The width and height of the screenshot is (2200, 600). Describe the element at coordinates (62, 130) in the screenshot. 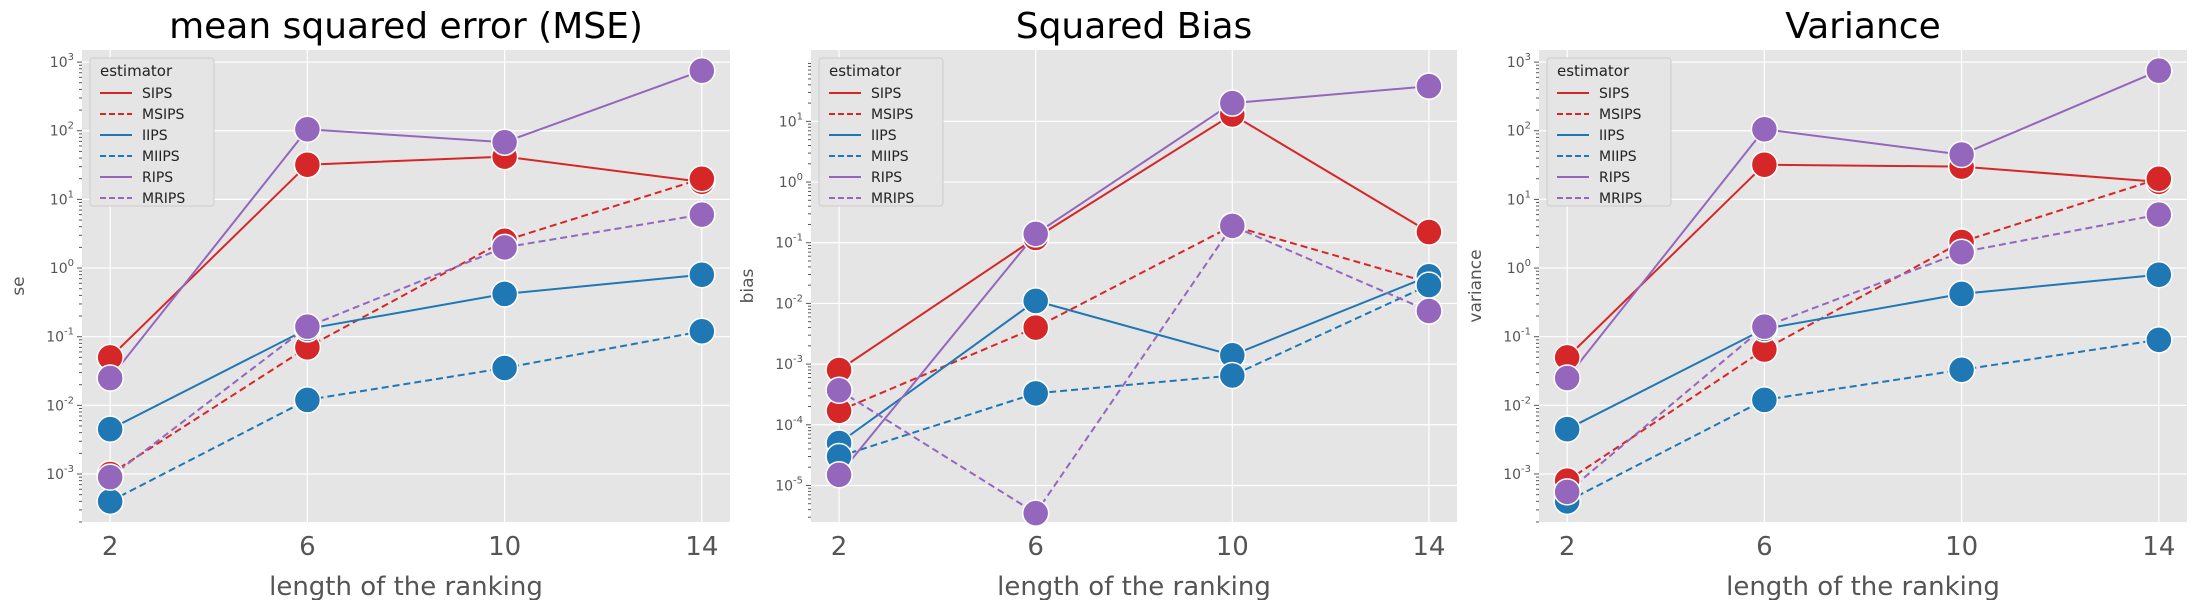

I see `chart1-ytick-label: 10²` at that location.